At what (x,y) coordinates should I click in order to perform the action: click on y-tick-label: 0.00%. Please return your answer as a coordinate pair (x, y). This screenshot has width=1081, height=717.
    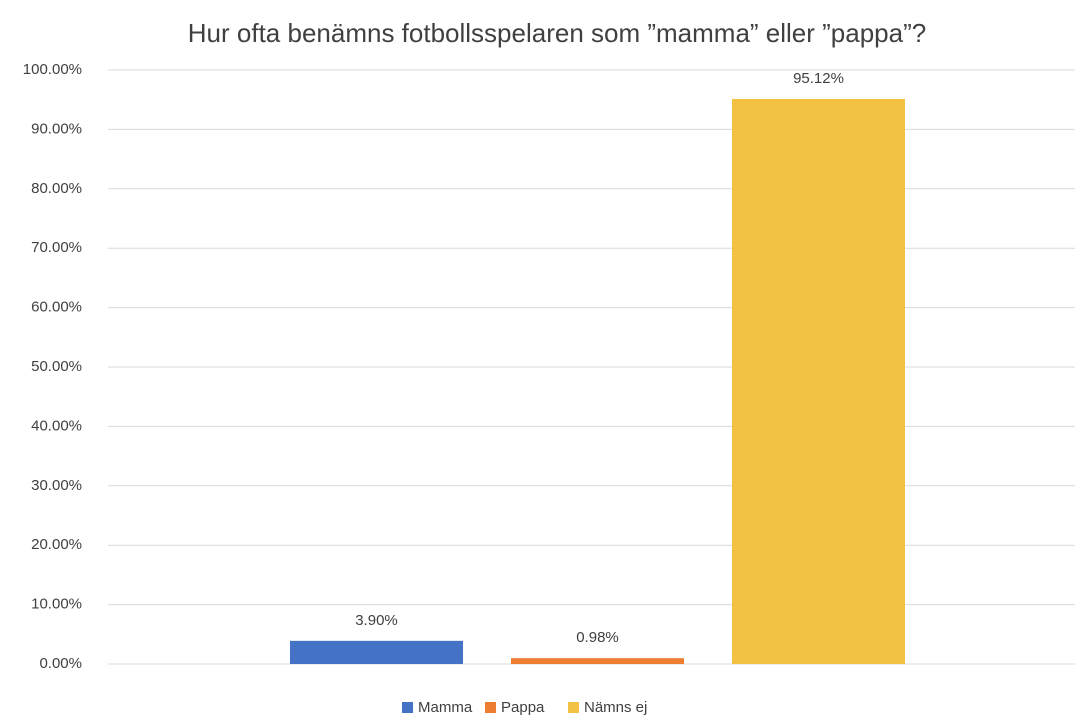
    Looking at the image, I should click on (60, 663).